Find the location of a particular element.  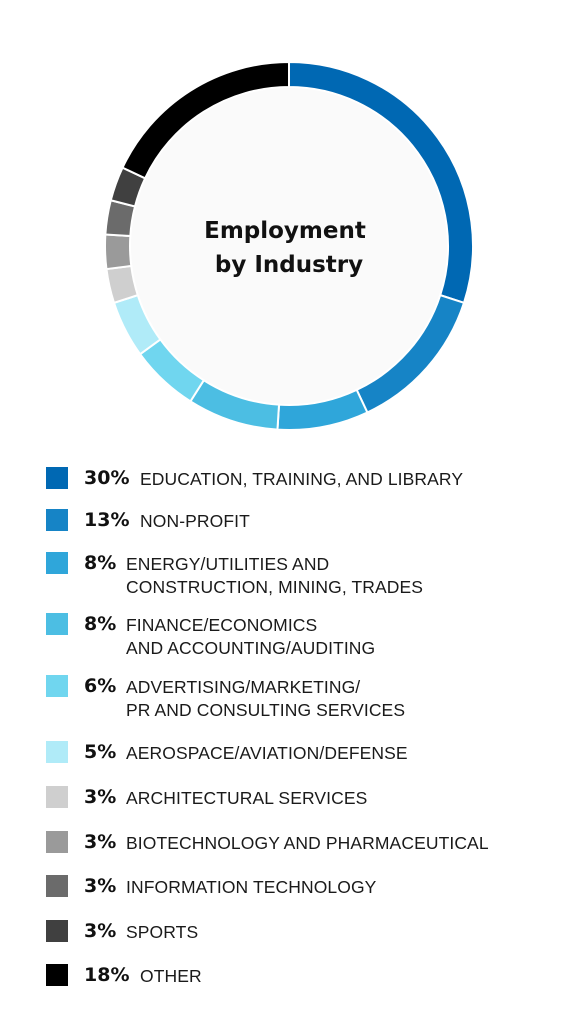

chart-title: Employment by Industry is located at coordinates (289, 248).